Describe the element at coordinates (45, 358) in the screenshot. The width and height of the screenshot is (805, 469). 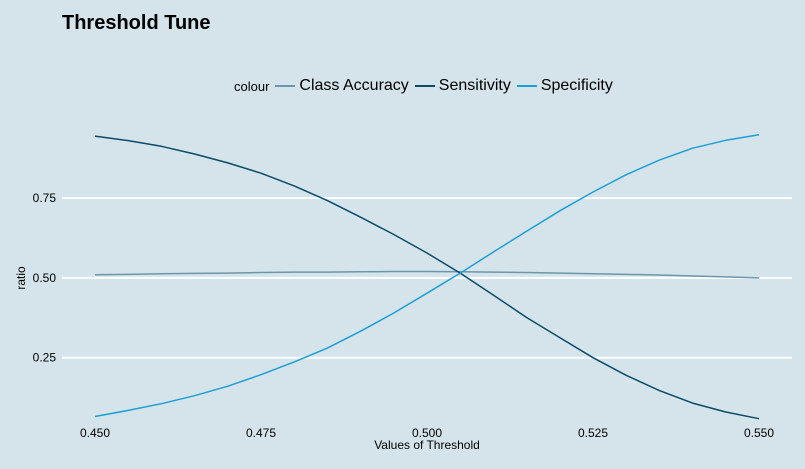
I see `y-tick-label-0: 0.25` at that location.